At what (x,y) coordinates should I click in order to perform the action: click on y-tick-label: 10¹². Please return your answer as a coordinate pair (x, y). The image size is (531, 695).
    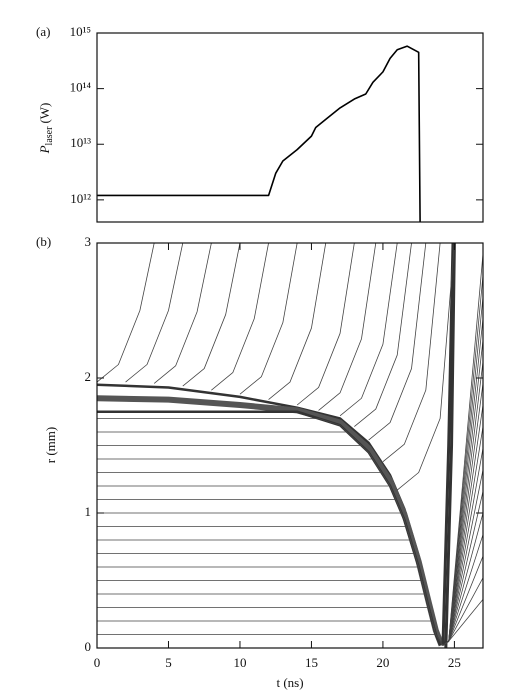
    Looking at the image, I should click on (80, 198).